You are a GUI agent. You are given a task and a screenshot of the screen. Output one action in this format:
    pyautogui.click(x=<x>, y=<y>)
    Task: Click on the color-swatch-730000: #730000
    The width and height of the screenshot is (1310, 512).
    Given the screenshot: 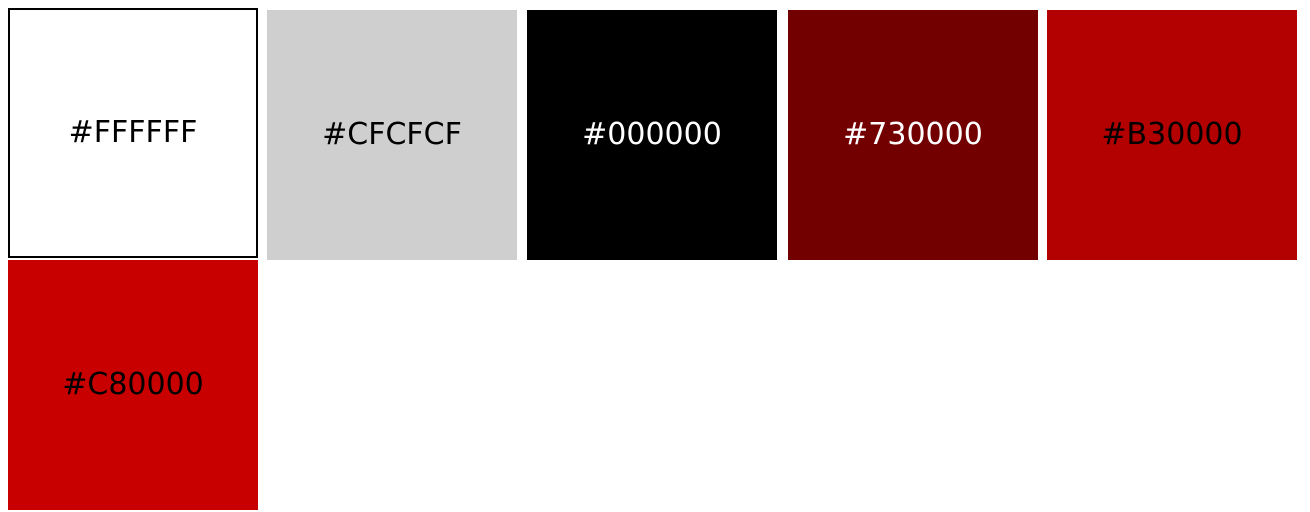 What is the action you would take?
    pyautogui.click(x=913, y=135)
    